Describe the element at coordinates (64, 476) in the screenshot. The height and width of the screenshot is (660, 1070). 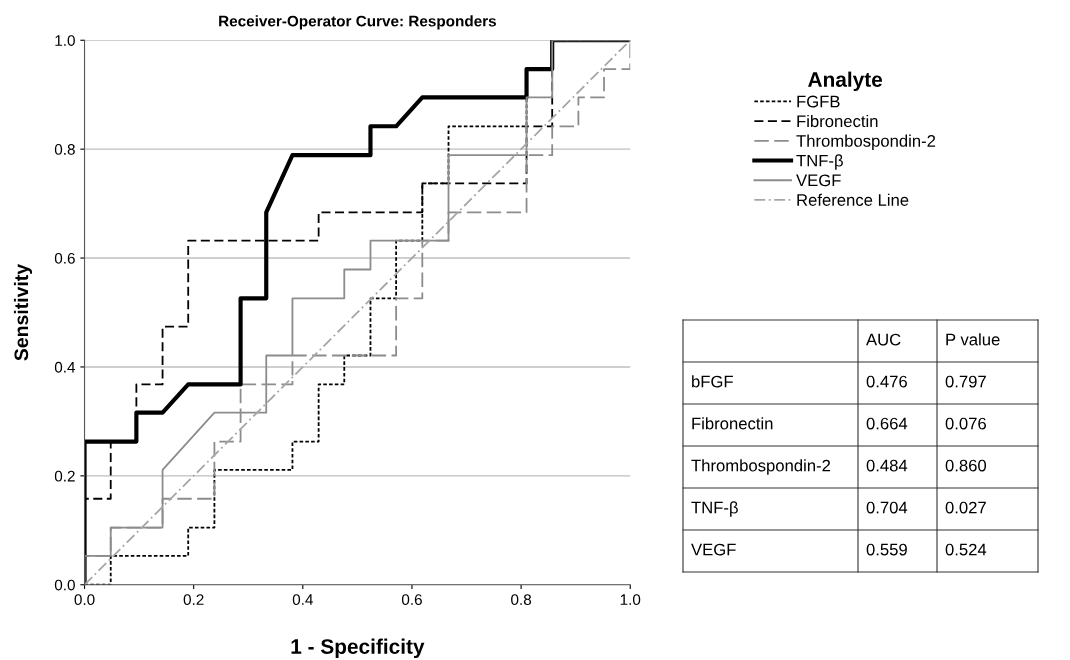
I see `y-tick-label: 0.2` at that location.